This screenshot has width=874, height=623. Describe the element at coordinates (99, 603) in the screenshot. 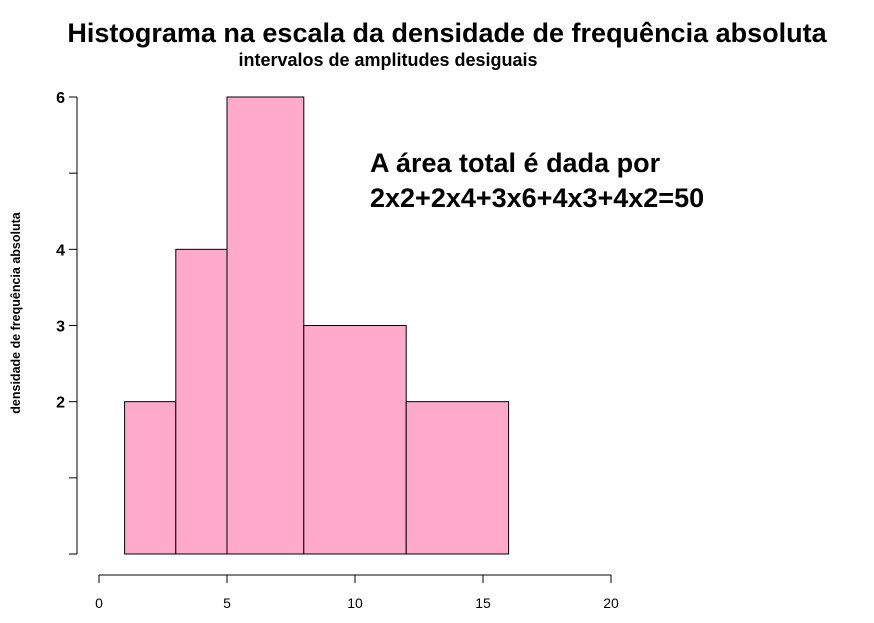

I see `x-tick-label: 0` at that location.